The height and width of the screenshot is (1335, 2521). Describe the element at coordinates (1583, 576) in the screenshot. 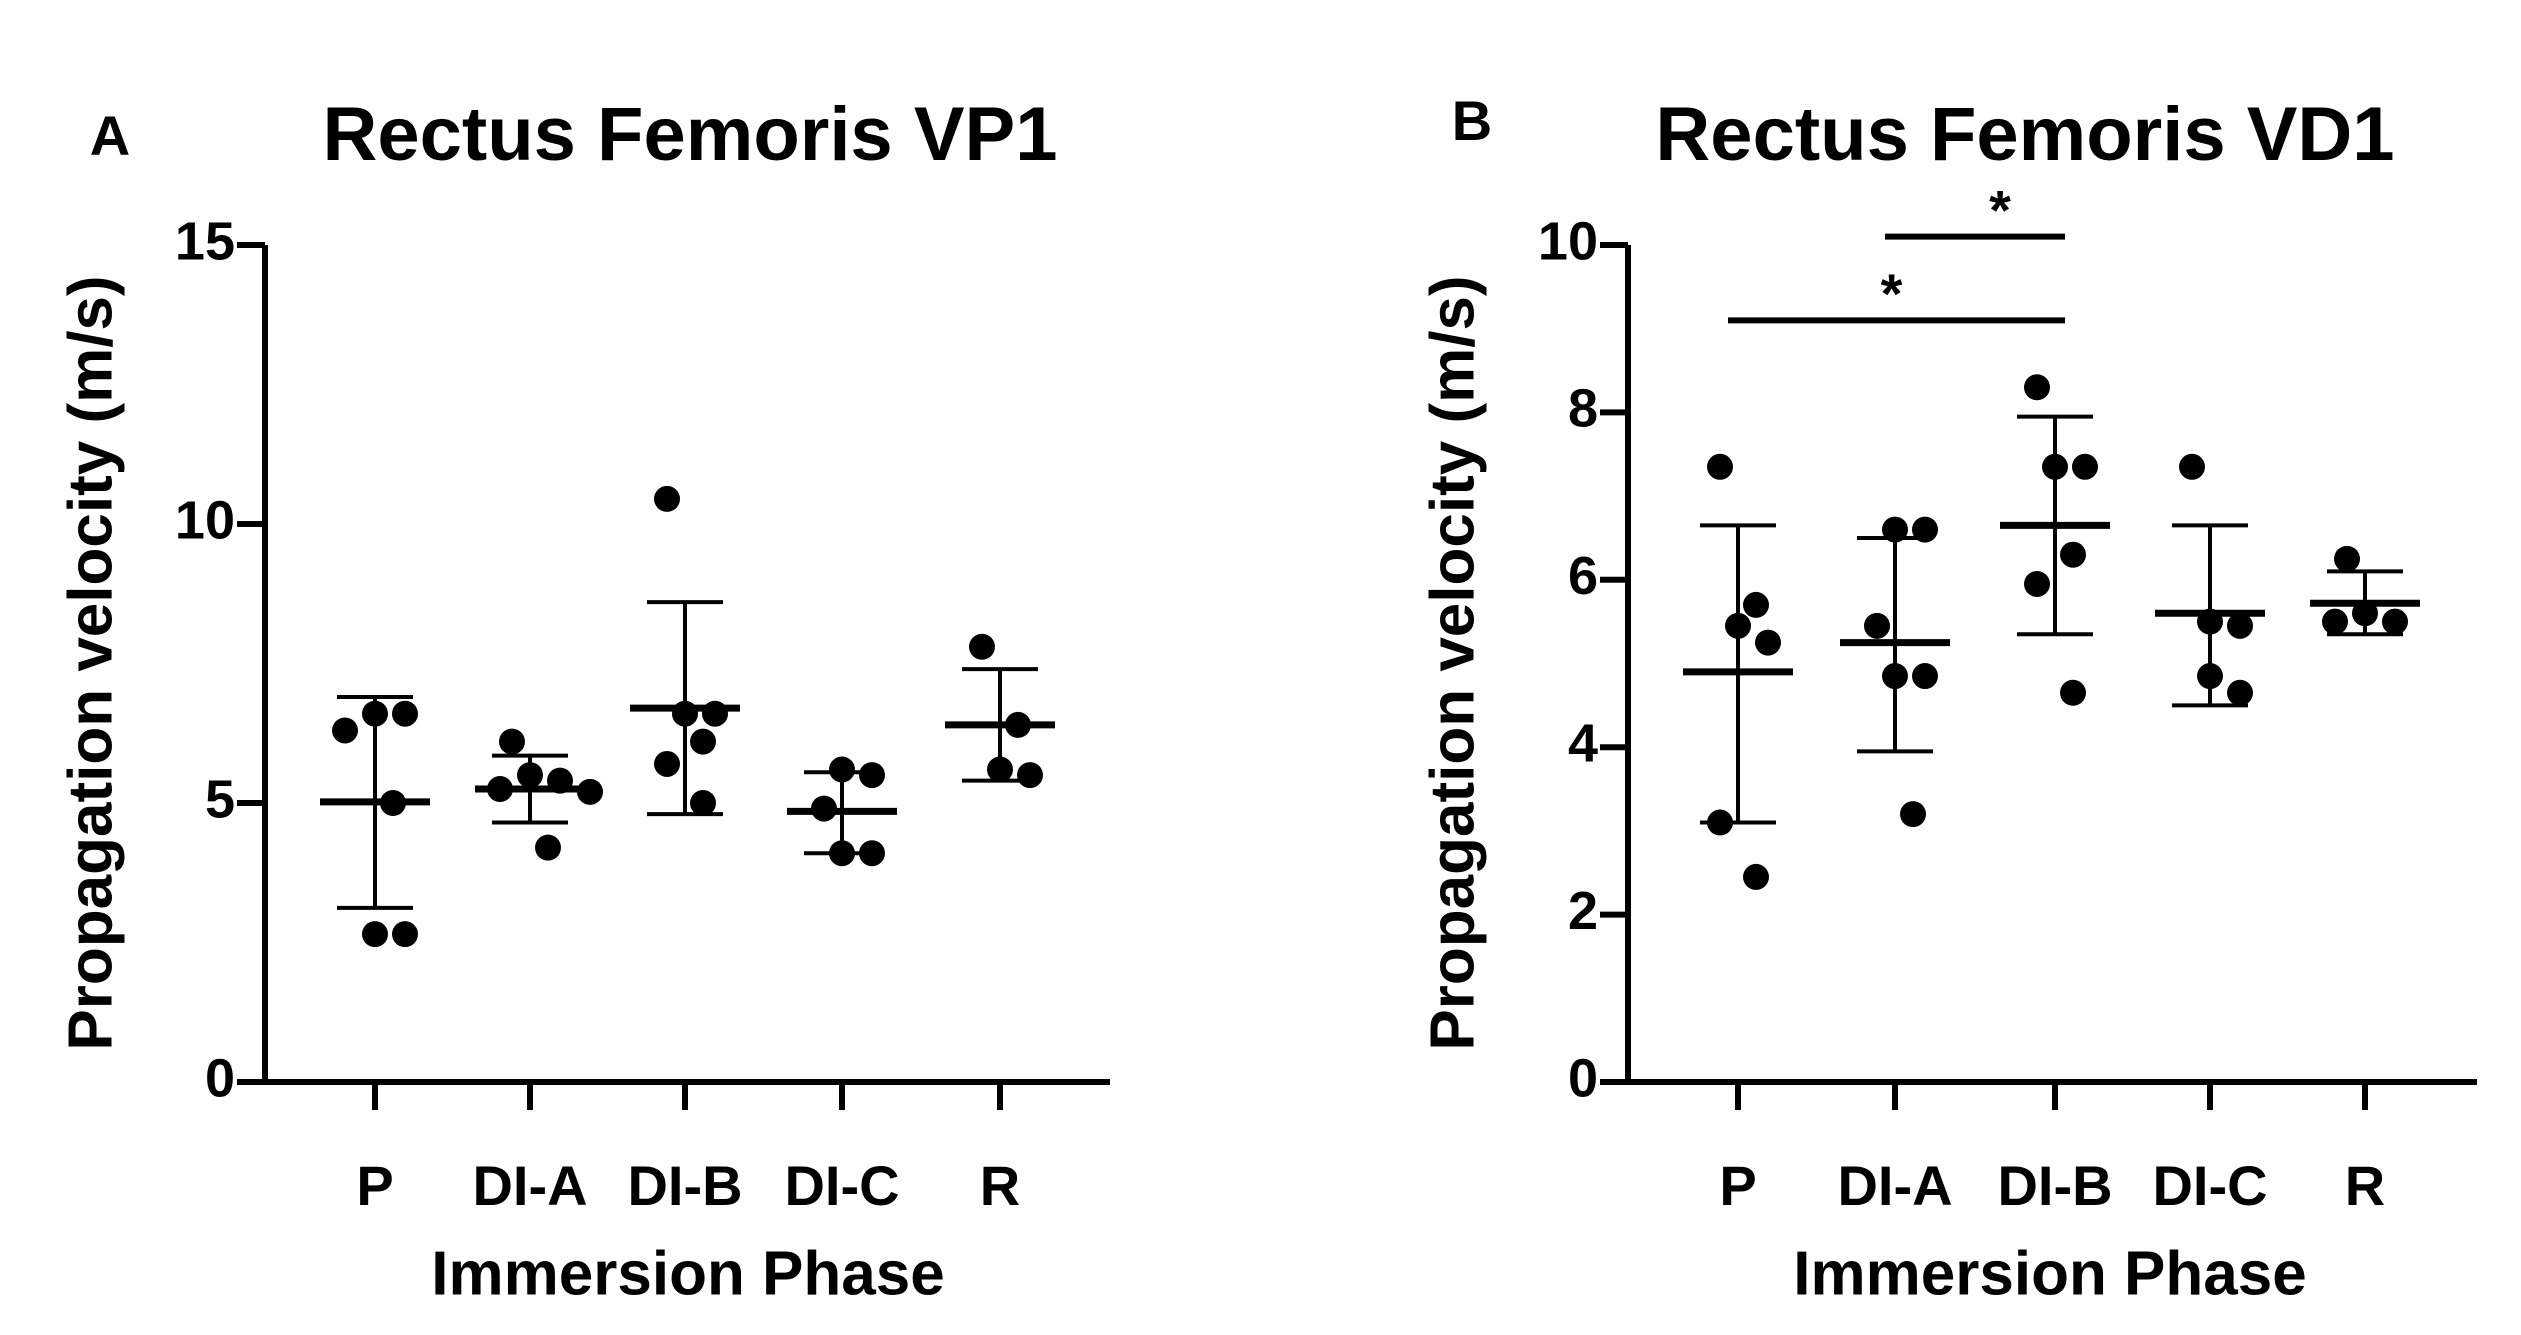

I see `y-tick-label: 6` at that location.